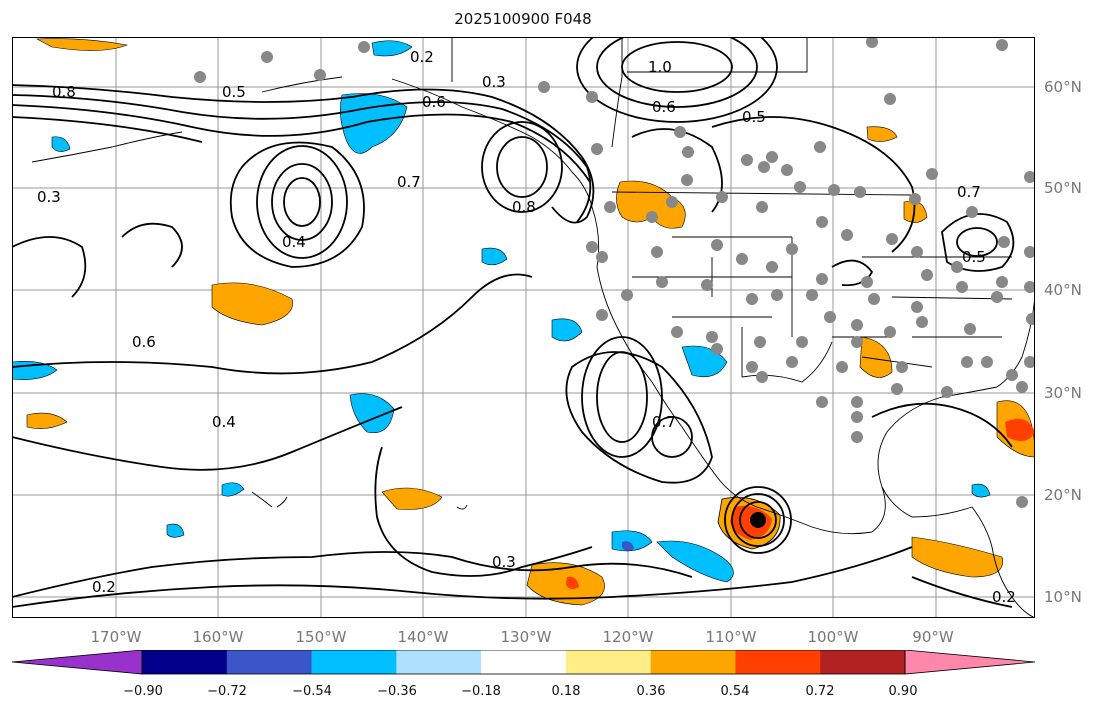 The image size is (1105, 712). I want to click on colorbar-tick-label: 0.18, so click(566, 691).